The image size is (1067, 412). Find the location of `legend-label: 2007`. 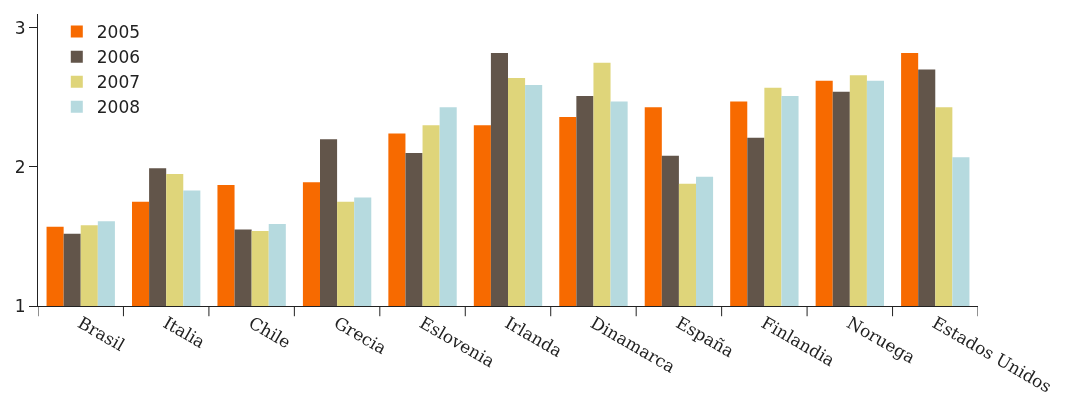

legend-label: 2007 is located at coordinates (118, 82).